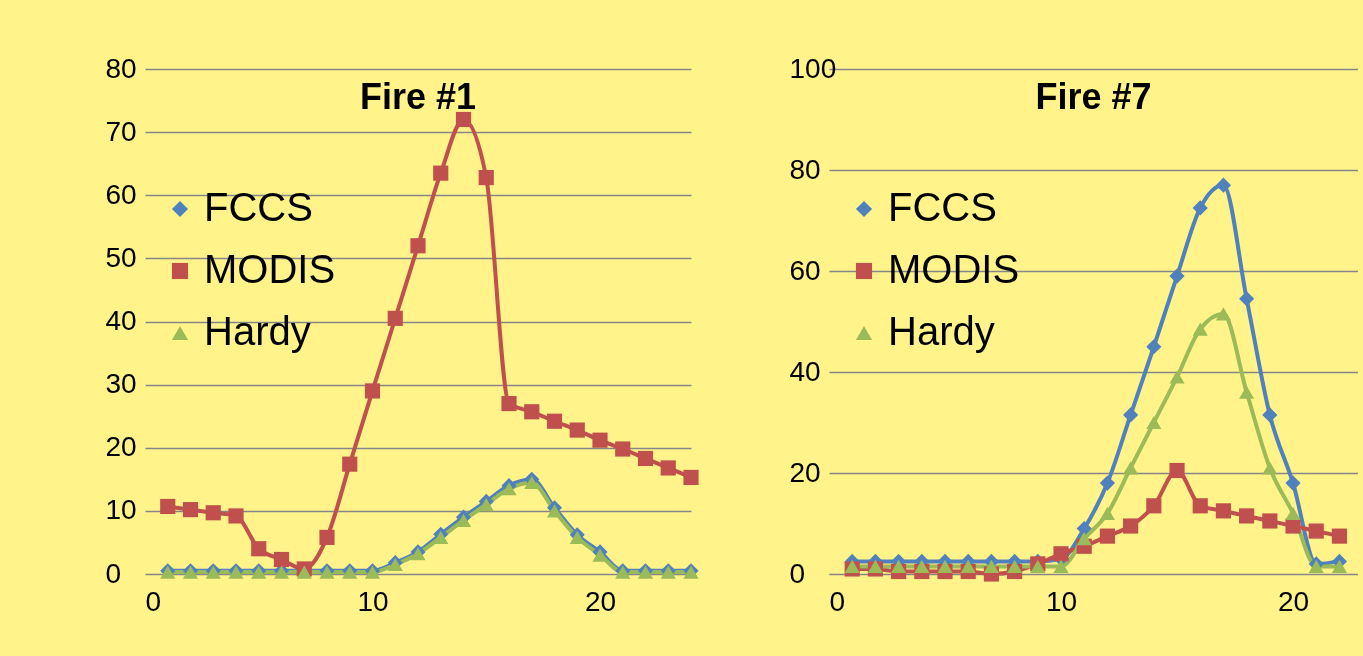  What do you see at coordinates (121, 131) in the screenshot?
I see `y-tick-label: 70` at bounding box center [121, 131].